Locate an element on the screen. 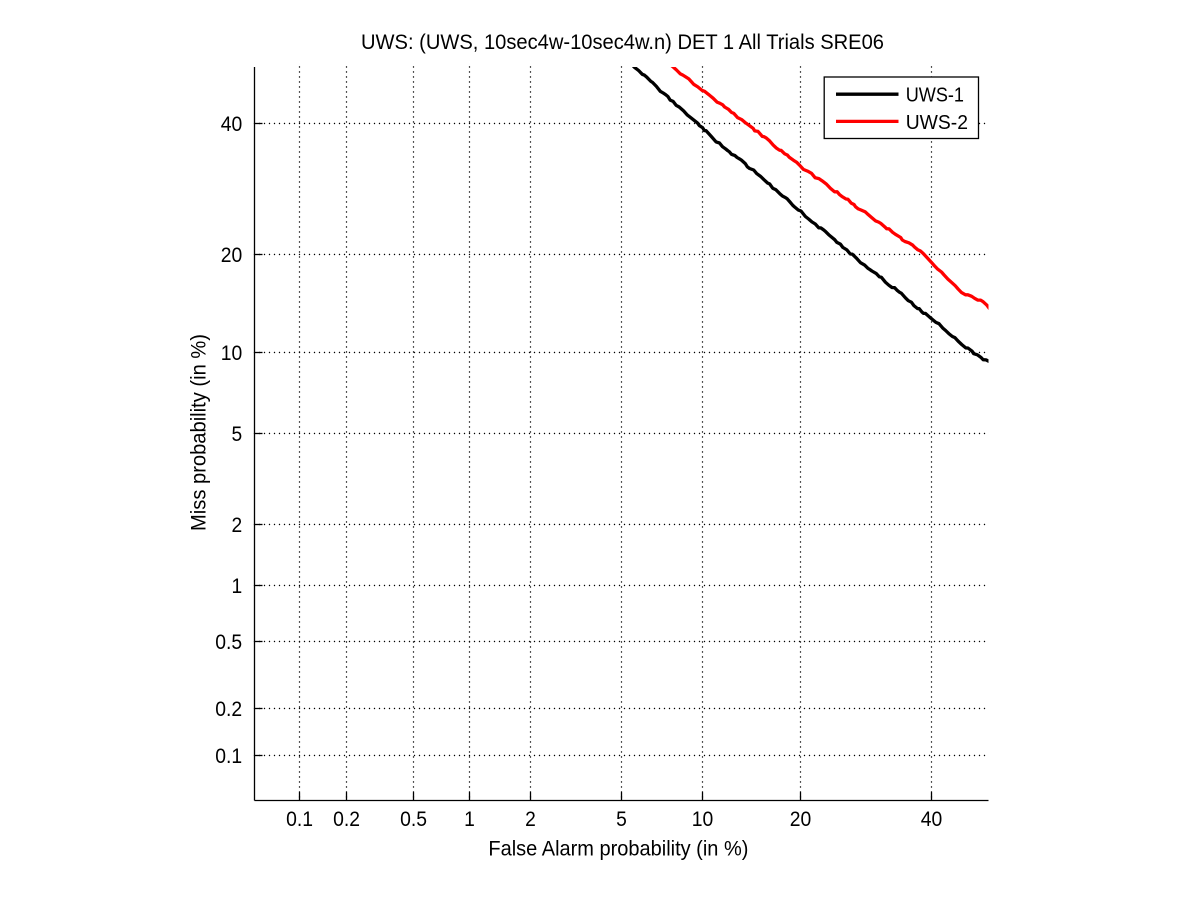 This screenshot has height=900, width=1201. svg-text: False Alarm probability (in %) is located at coordinates (618, 849).